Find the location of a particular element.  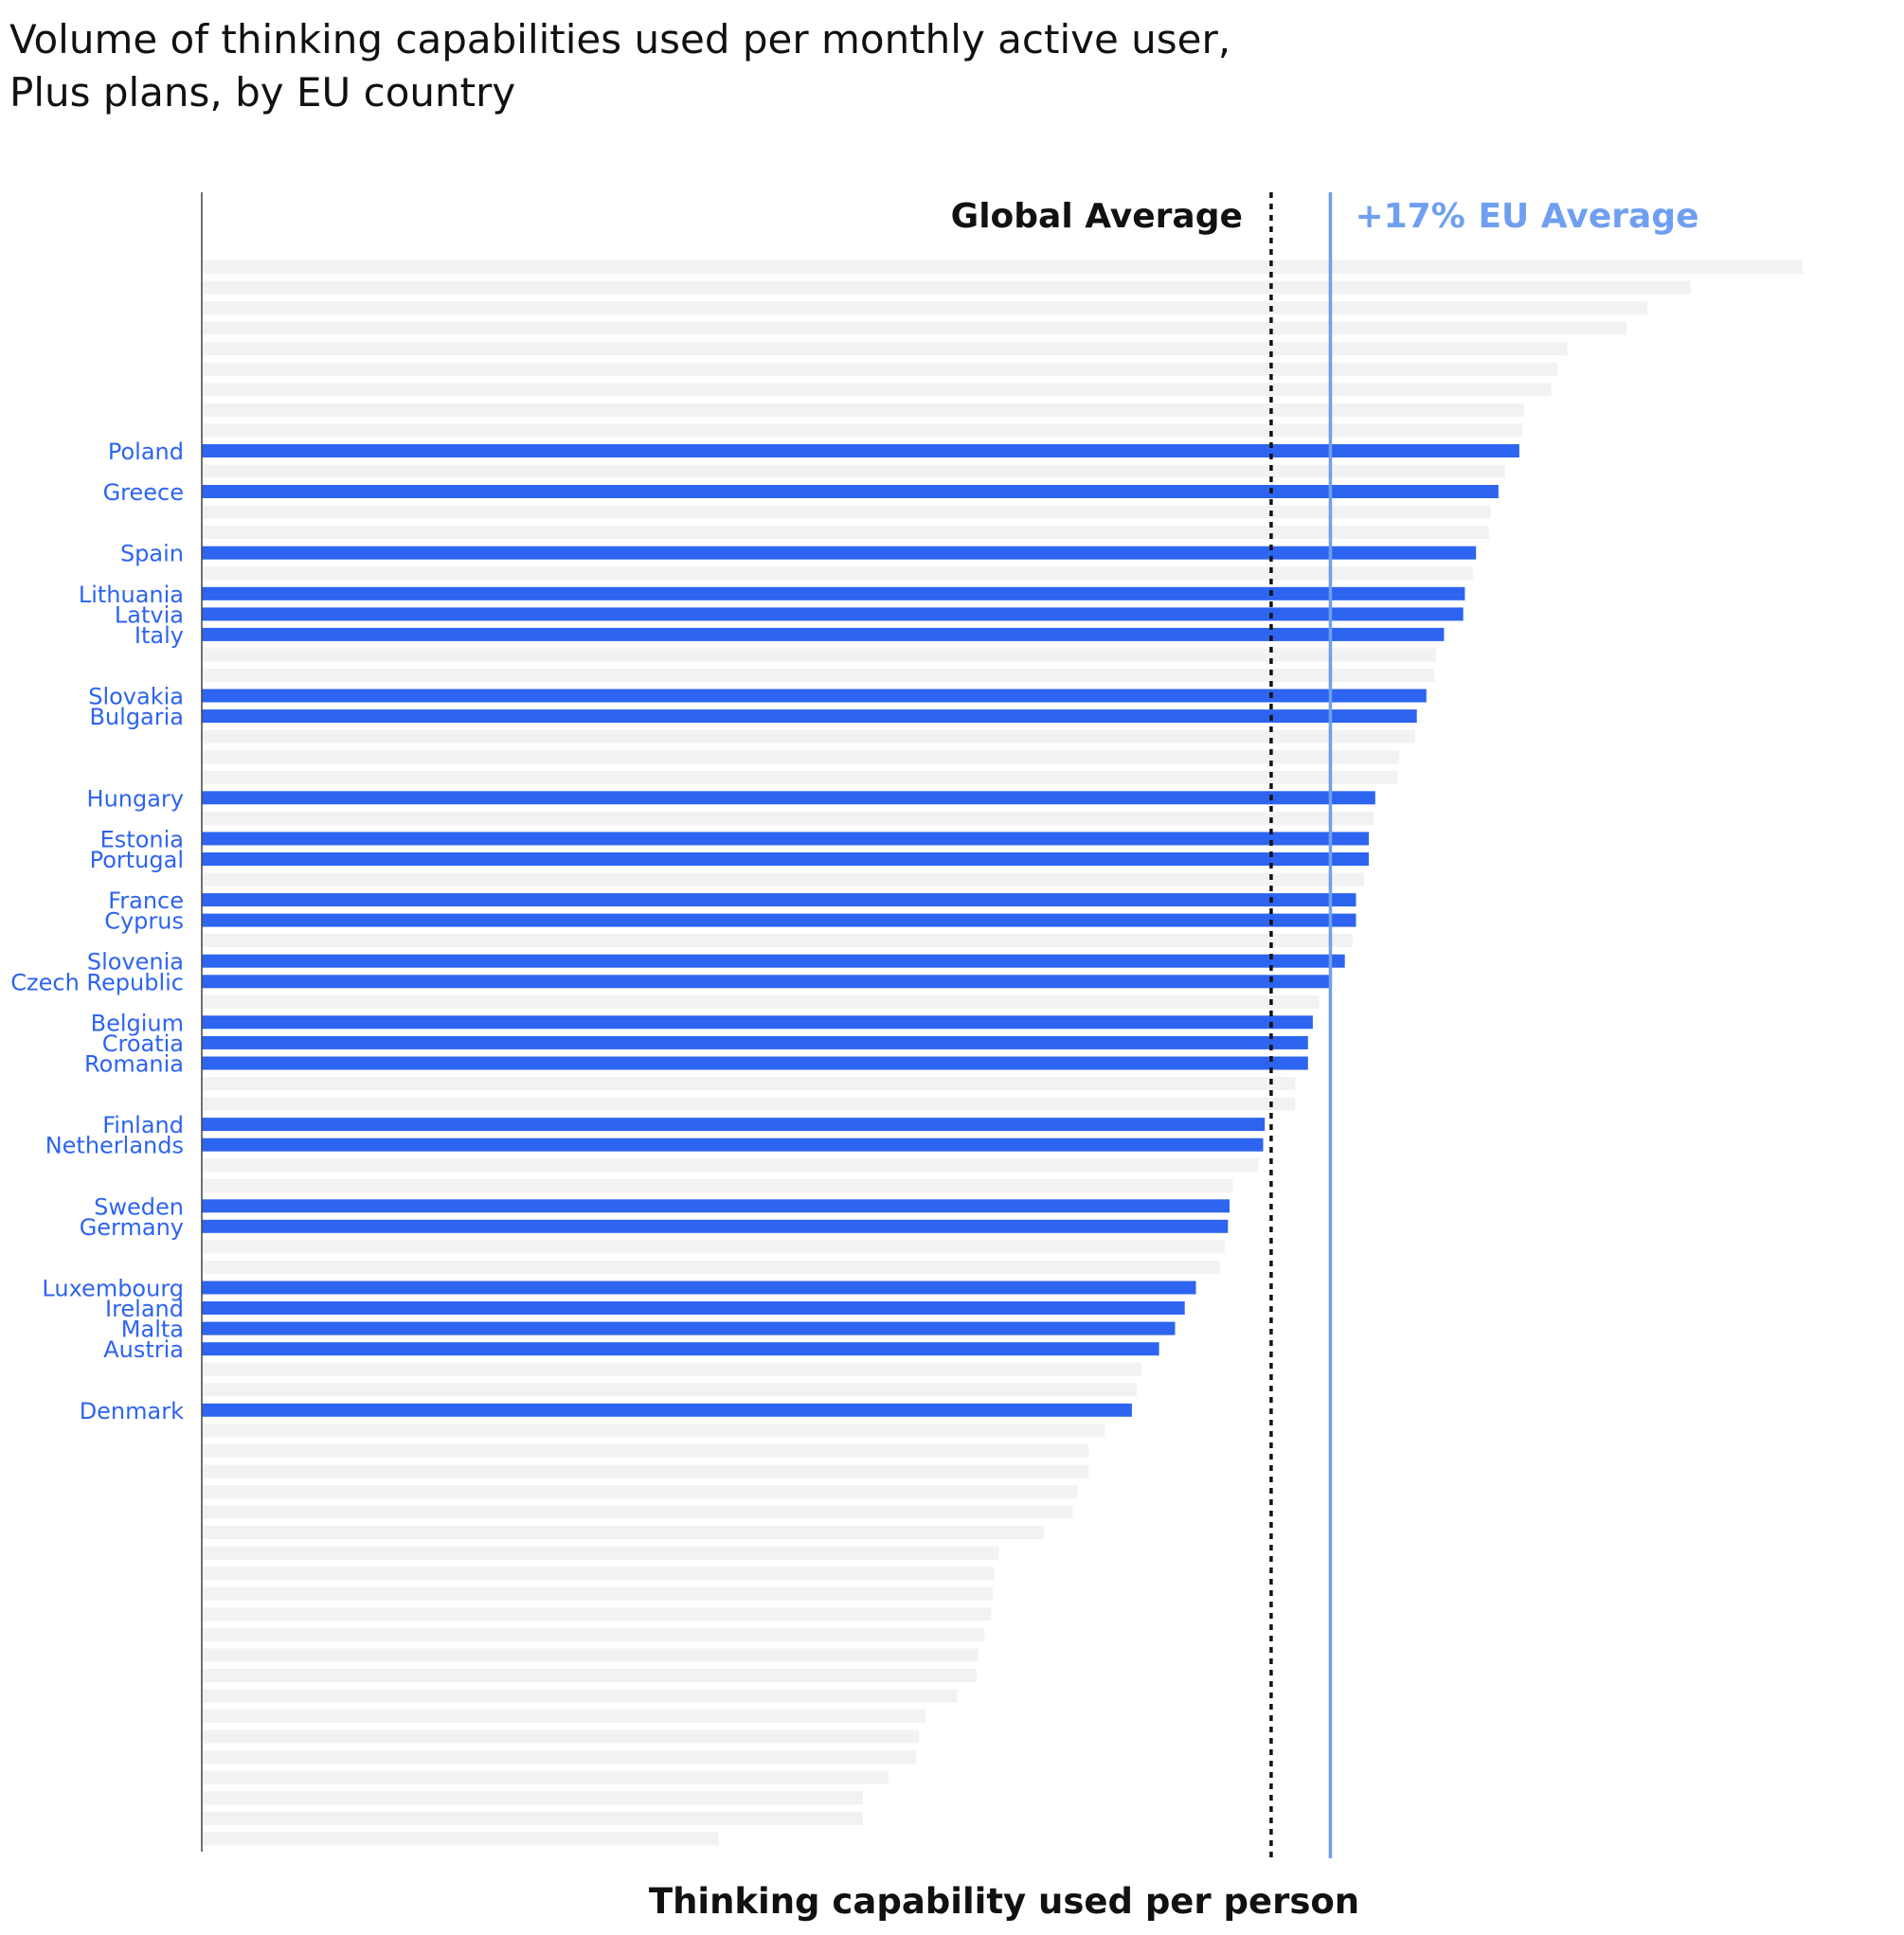

country-label-france: France is located at coordinates (146, 900).